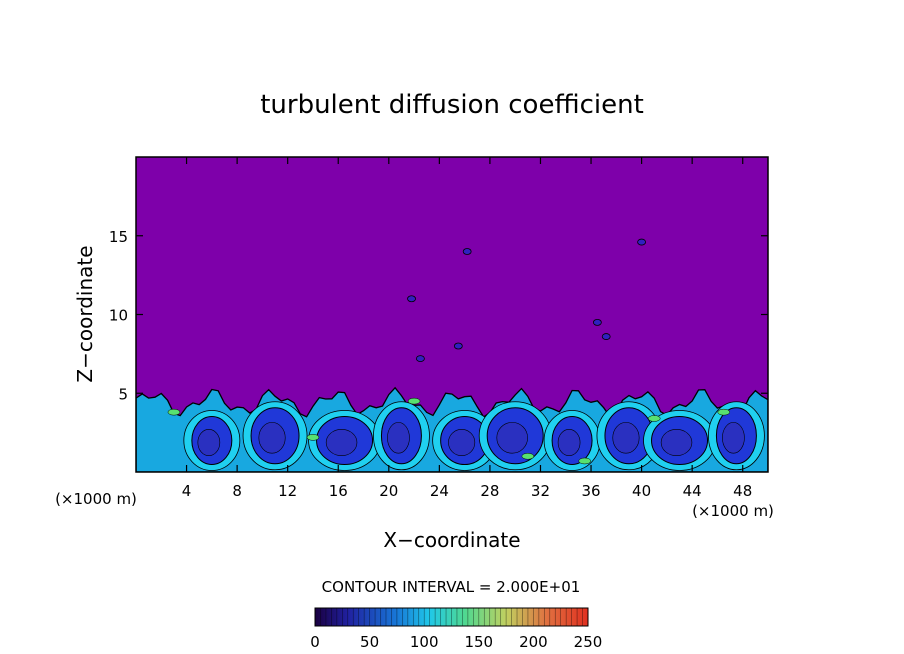 This screenshot has width=904, height=654. What do you see at coordinates (478, 642) in the screenshot?
I see `colorbar-tick-label: 150` at bounding box center [478, 642].